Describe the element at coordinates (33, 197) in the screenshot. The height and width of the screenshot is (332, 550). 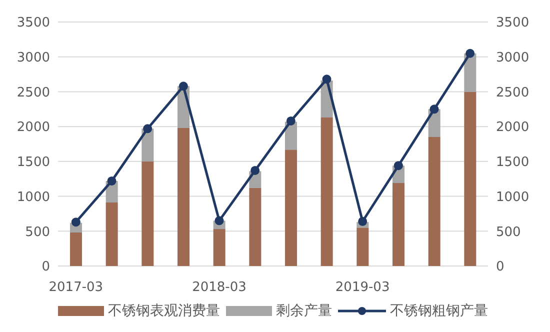
I see `y-tick-label: 1000` at that location.